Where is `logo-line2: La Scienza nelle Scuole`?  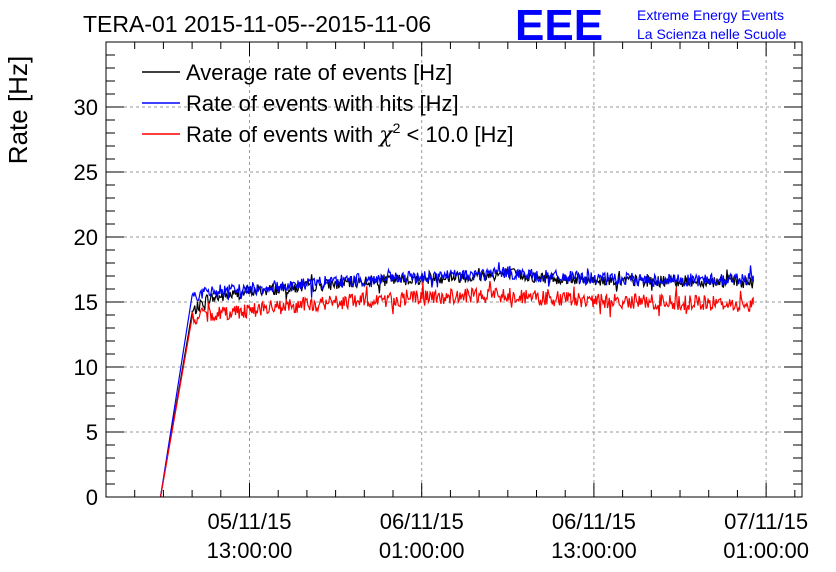 logo-line2: La Scienza nelle Scuole is located at coordinates (712, 34).